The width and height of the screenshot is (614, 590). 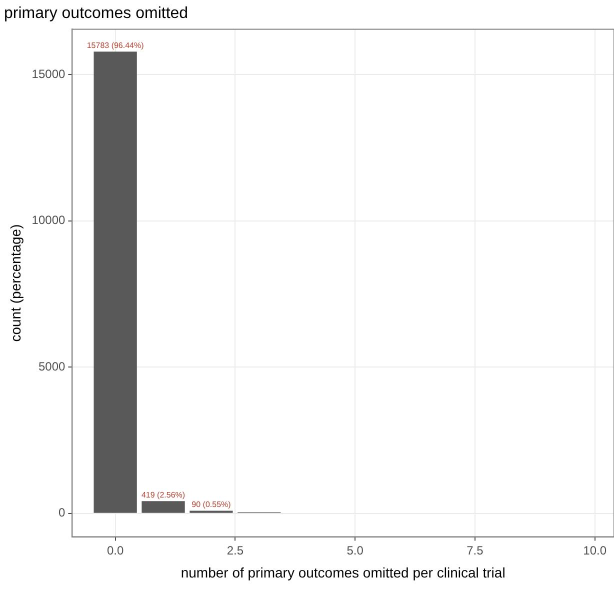 I want to click on x-tick-label: 7.5, so click(x=475, y=550).